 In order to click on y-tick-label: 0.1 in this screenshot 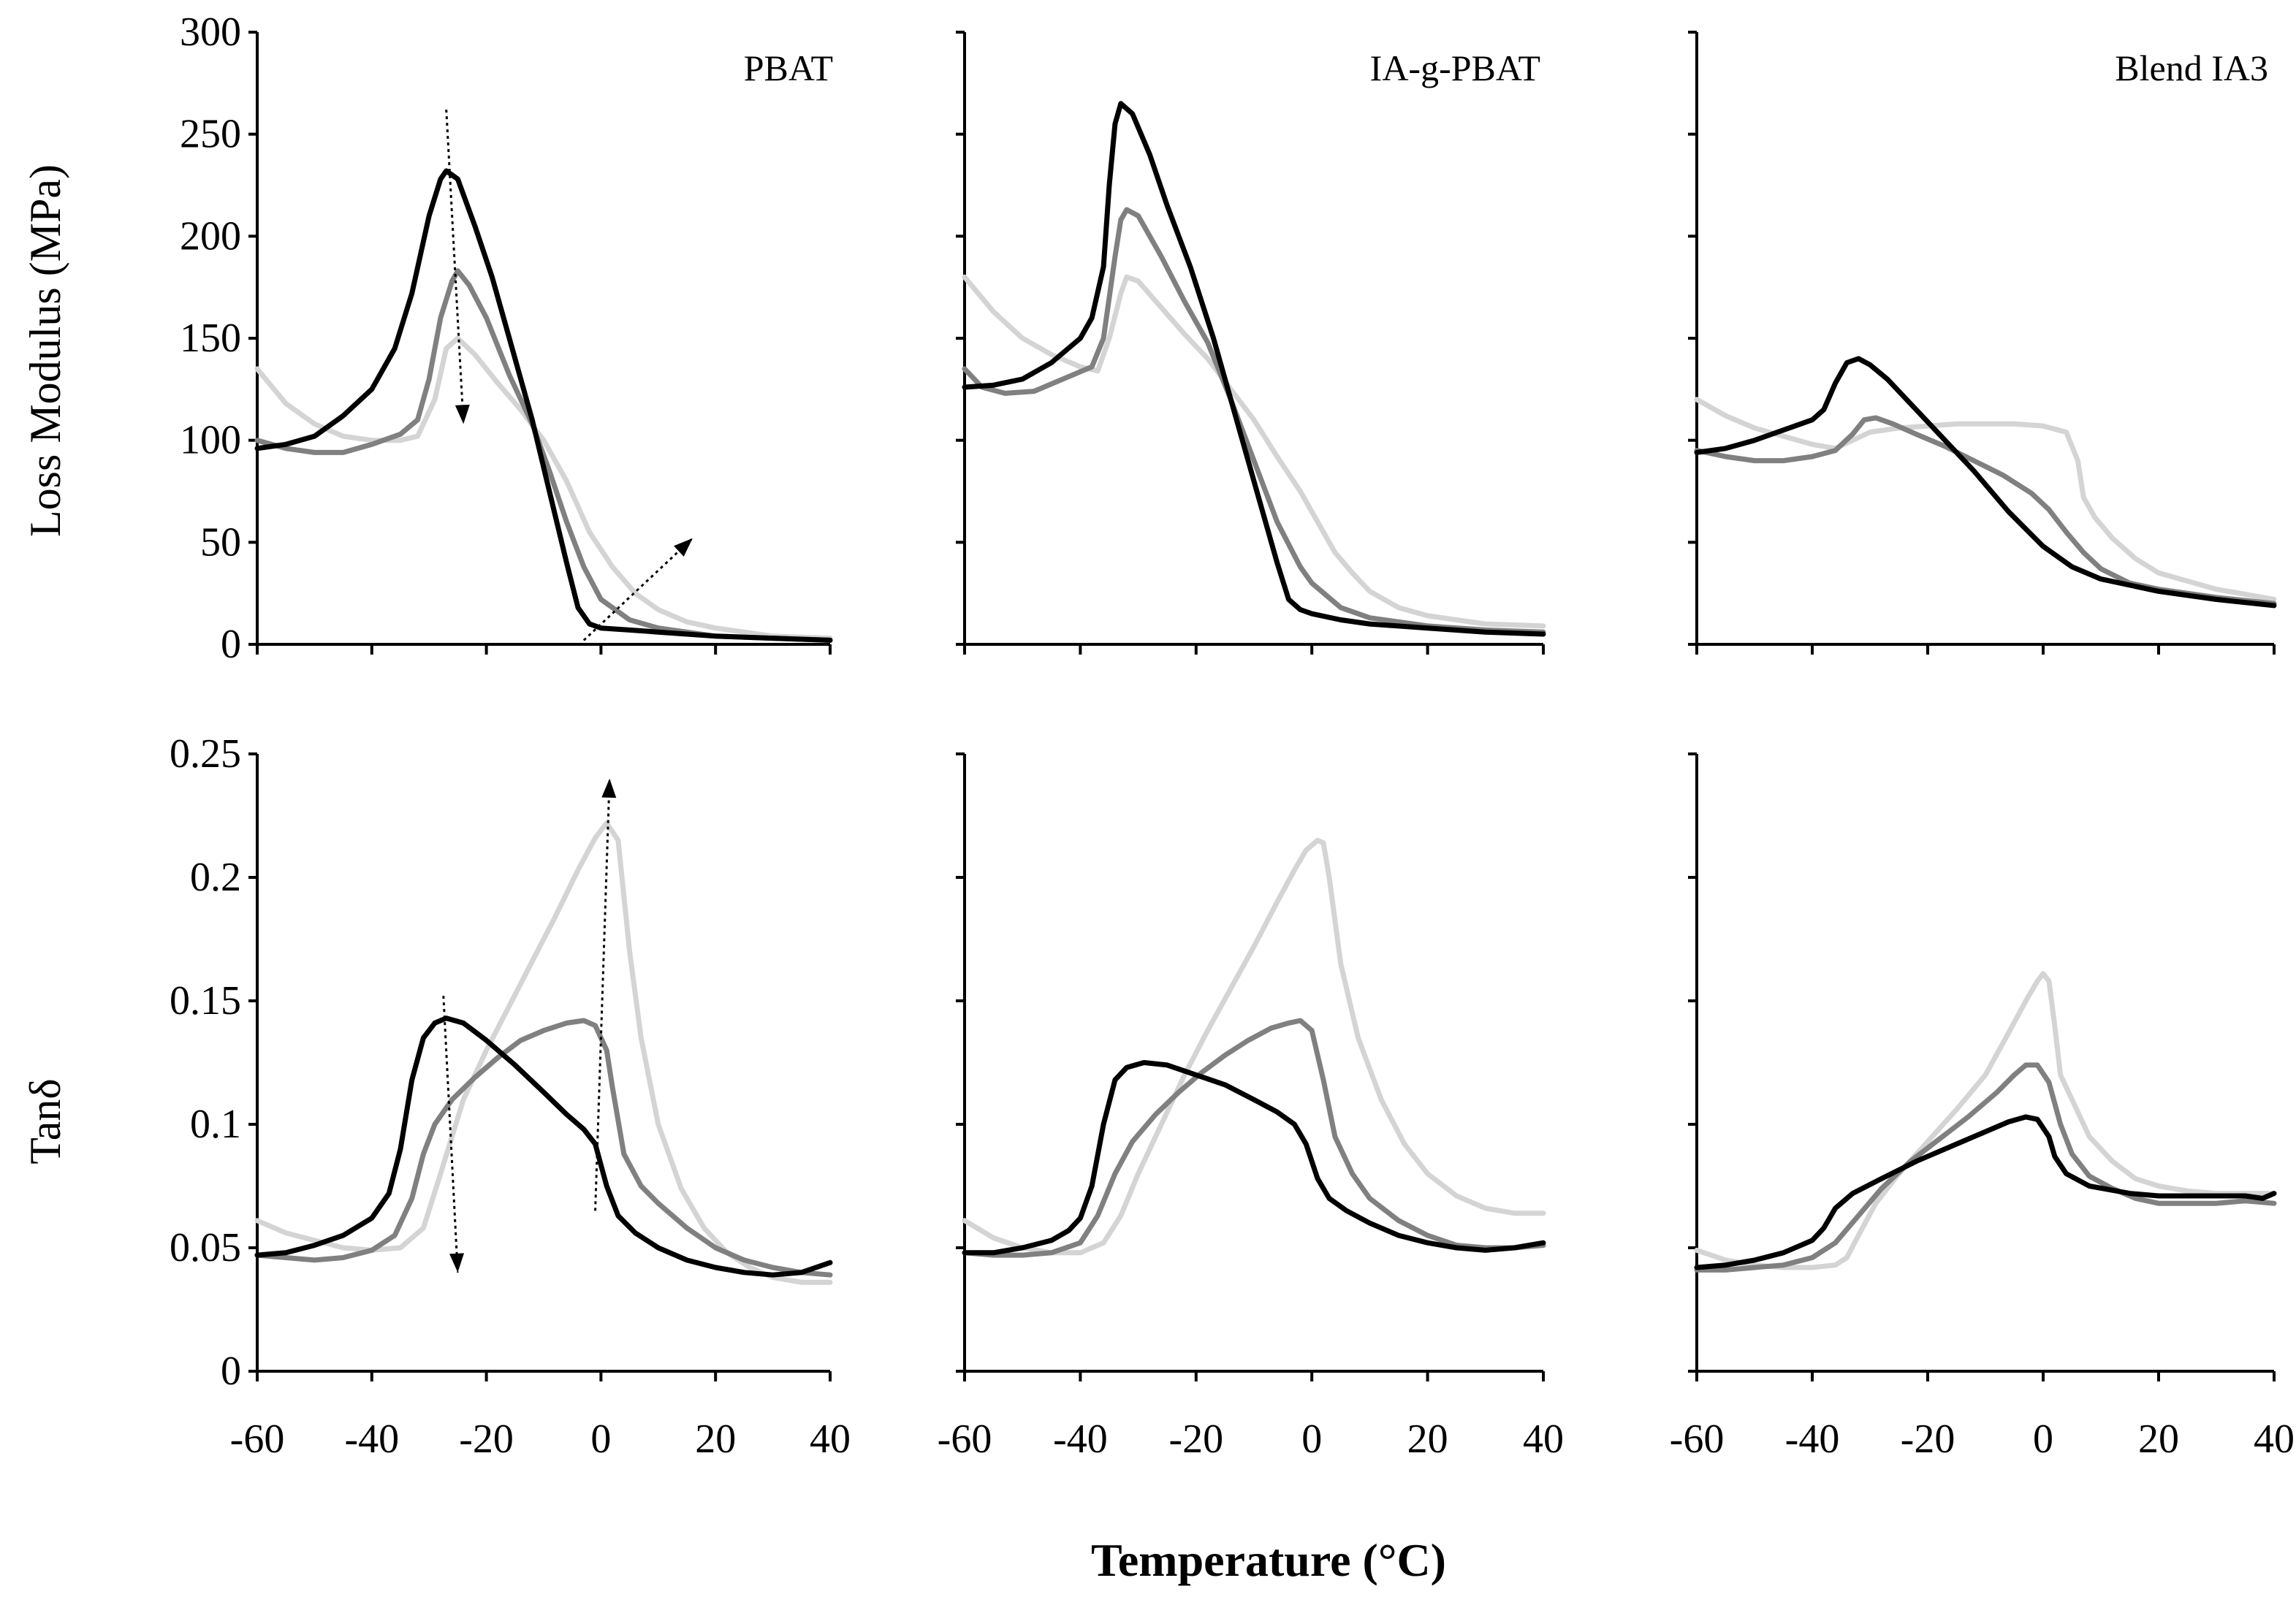, I will do `click(215, 1124)`.